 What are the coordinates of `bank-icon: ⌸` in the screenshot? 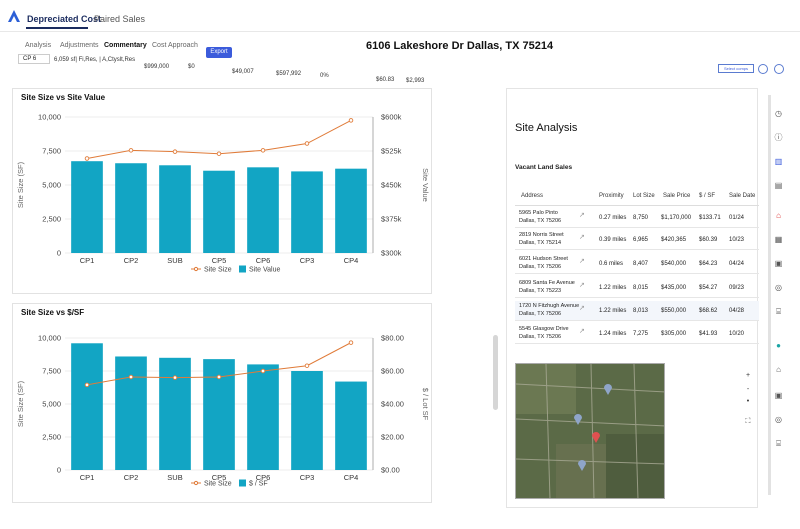 It's located at (778, 311).